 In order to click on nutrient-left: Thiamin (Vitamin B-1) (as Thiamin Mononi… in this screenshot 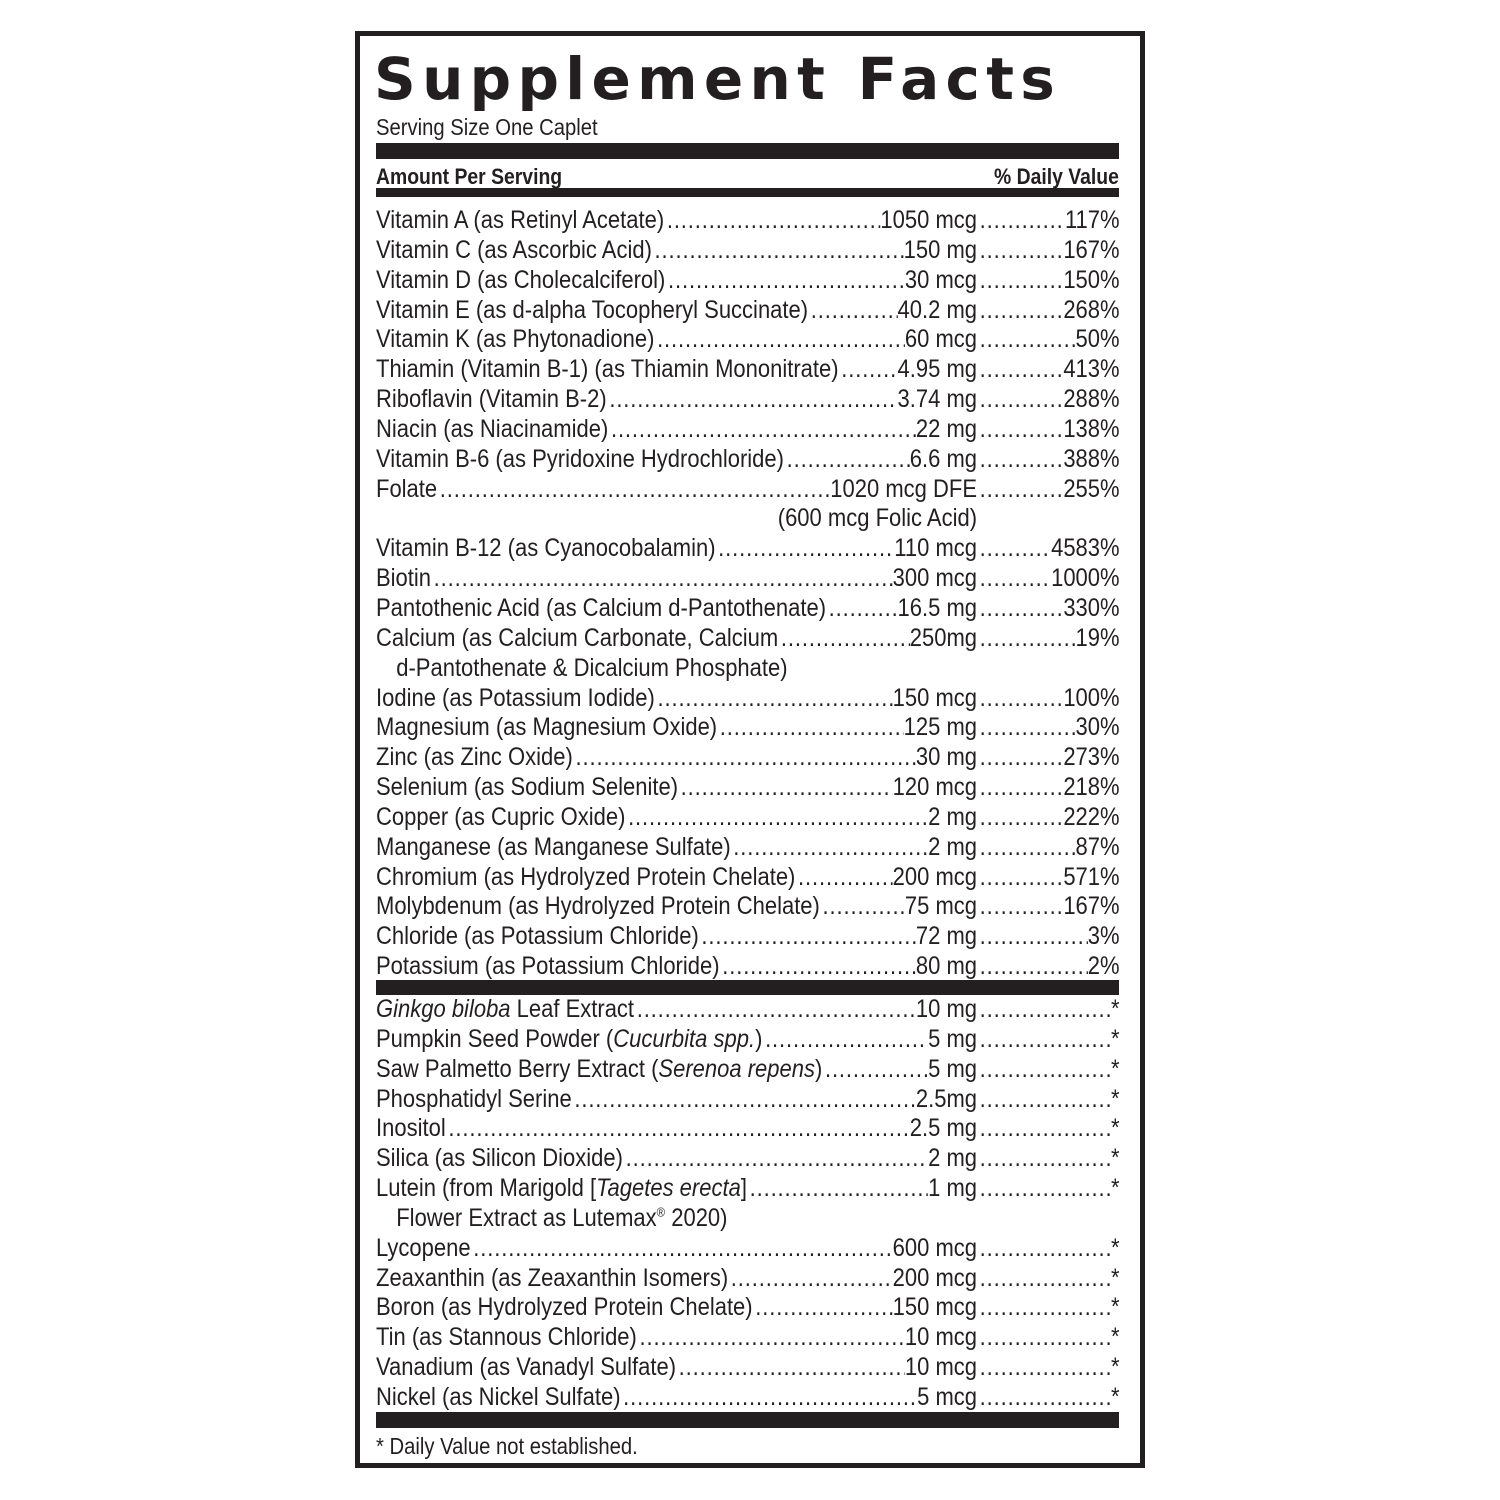, I will do `click(676, 370)`.